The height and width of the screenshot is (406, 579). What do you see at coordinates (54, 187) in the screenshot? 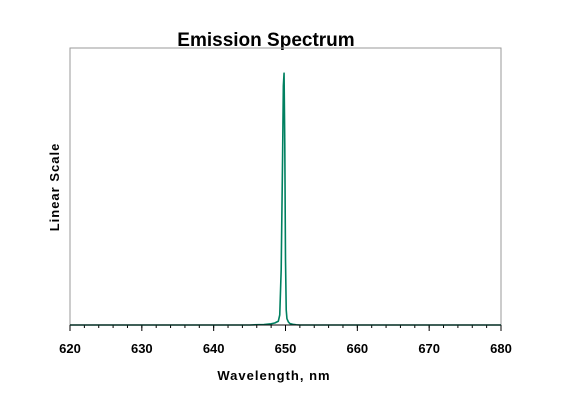
I see `y-axis-label: Linear Scale` at bounding box center [54, 187].